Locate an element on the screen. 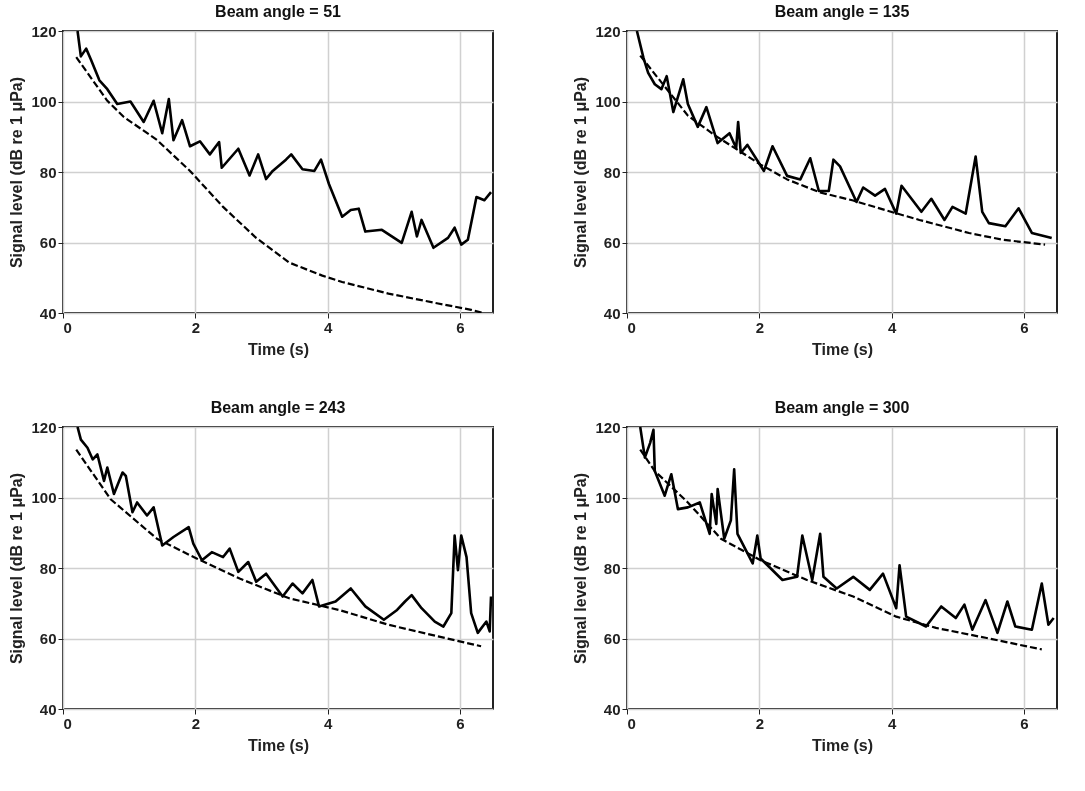 This screenshot has width=1085, height=791. chart-title: Beam angle = 135 is located at coordinates (842, 11).